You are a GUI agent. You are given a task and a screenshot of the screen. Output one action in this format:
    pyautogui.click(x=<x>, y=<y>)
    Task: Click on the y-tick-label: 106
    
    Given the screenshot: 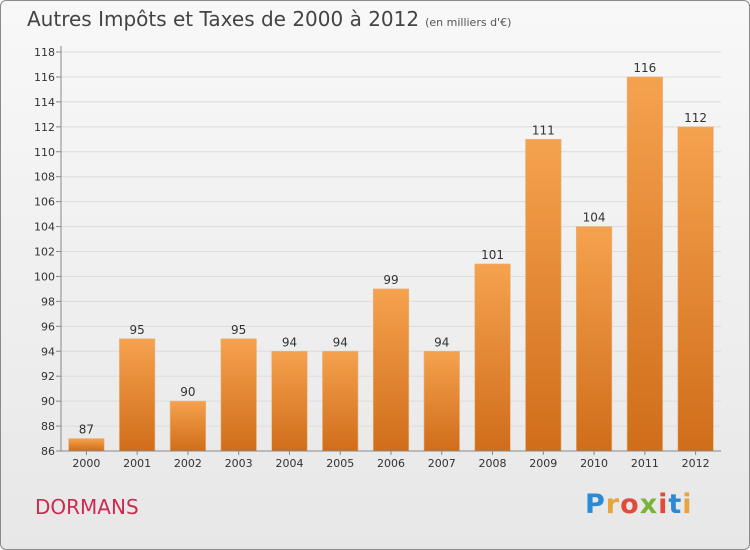 What is the action you would take?
    pyautogui.click(x=44, y=202)
    